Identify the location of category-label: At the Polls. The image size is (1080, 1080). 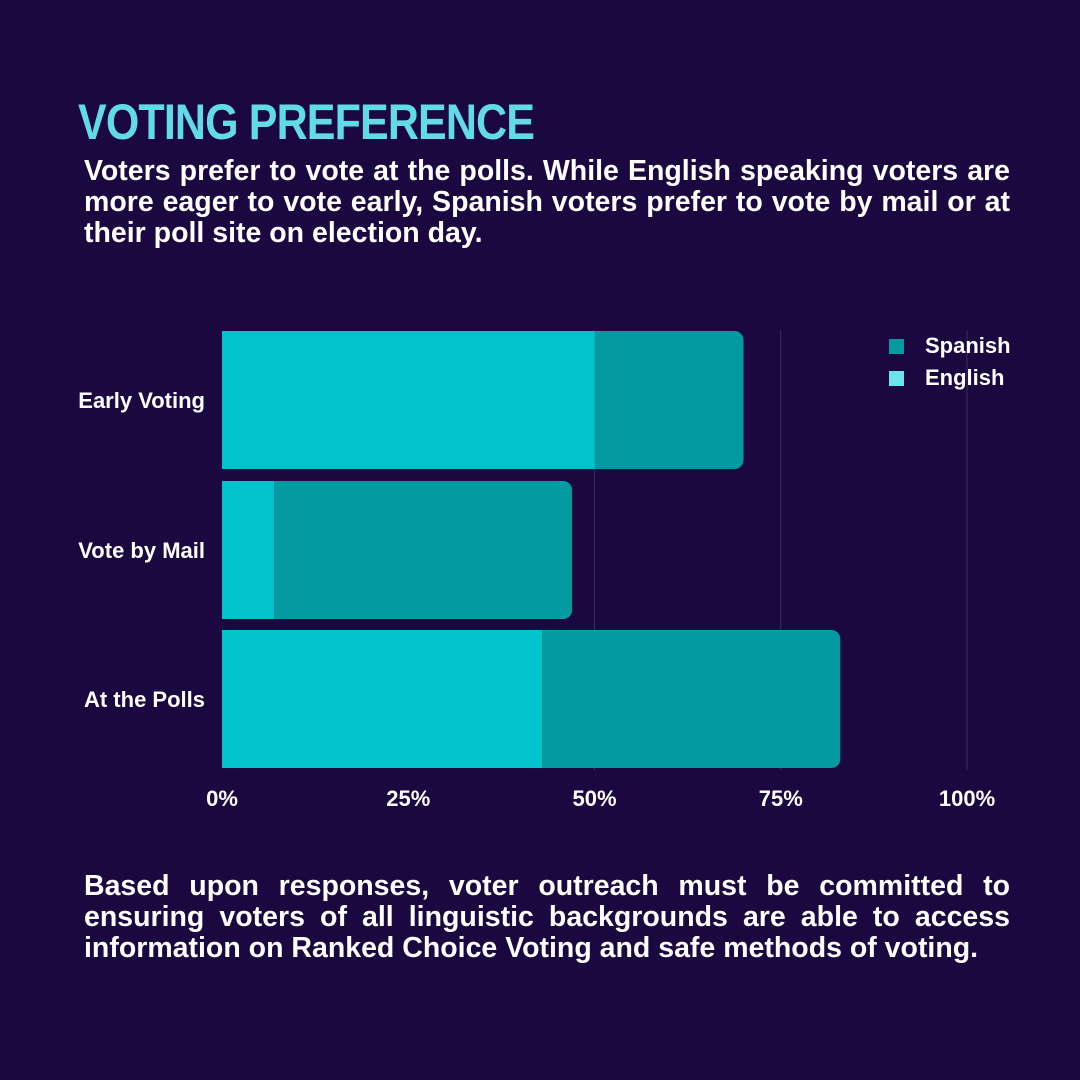
(144, 699).